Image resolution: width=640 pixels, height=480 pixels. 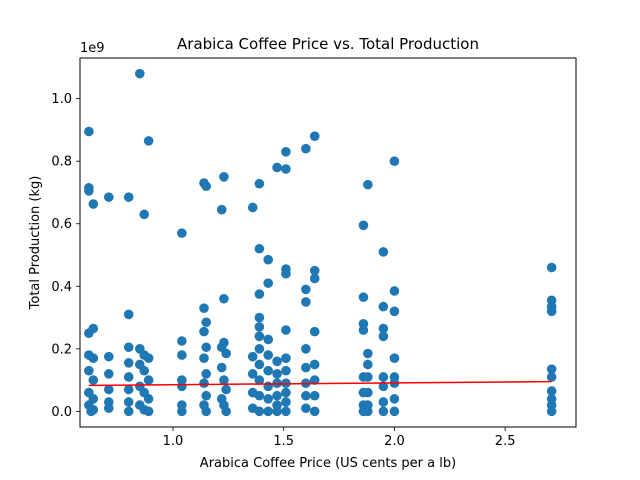 I want to click on trend-line, so click(x=320, y=383).